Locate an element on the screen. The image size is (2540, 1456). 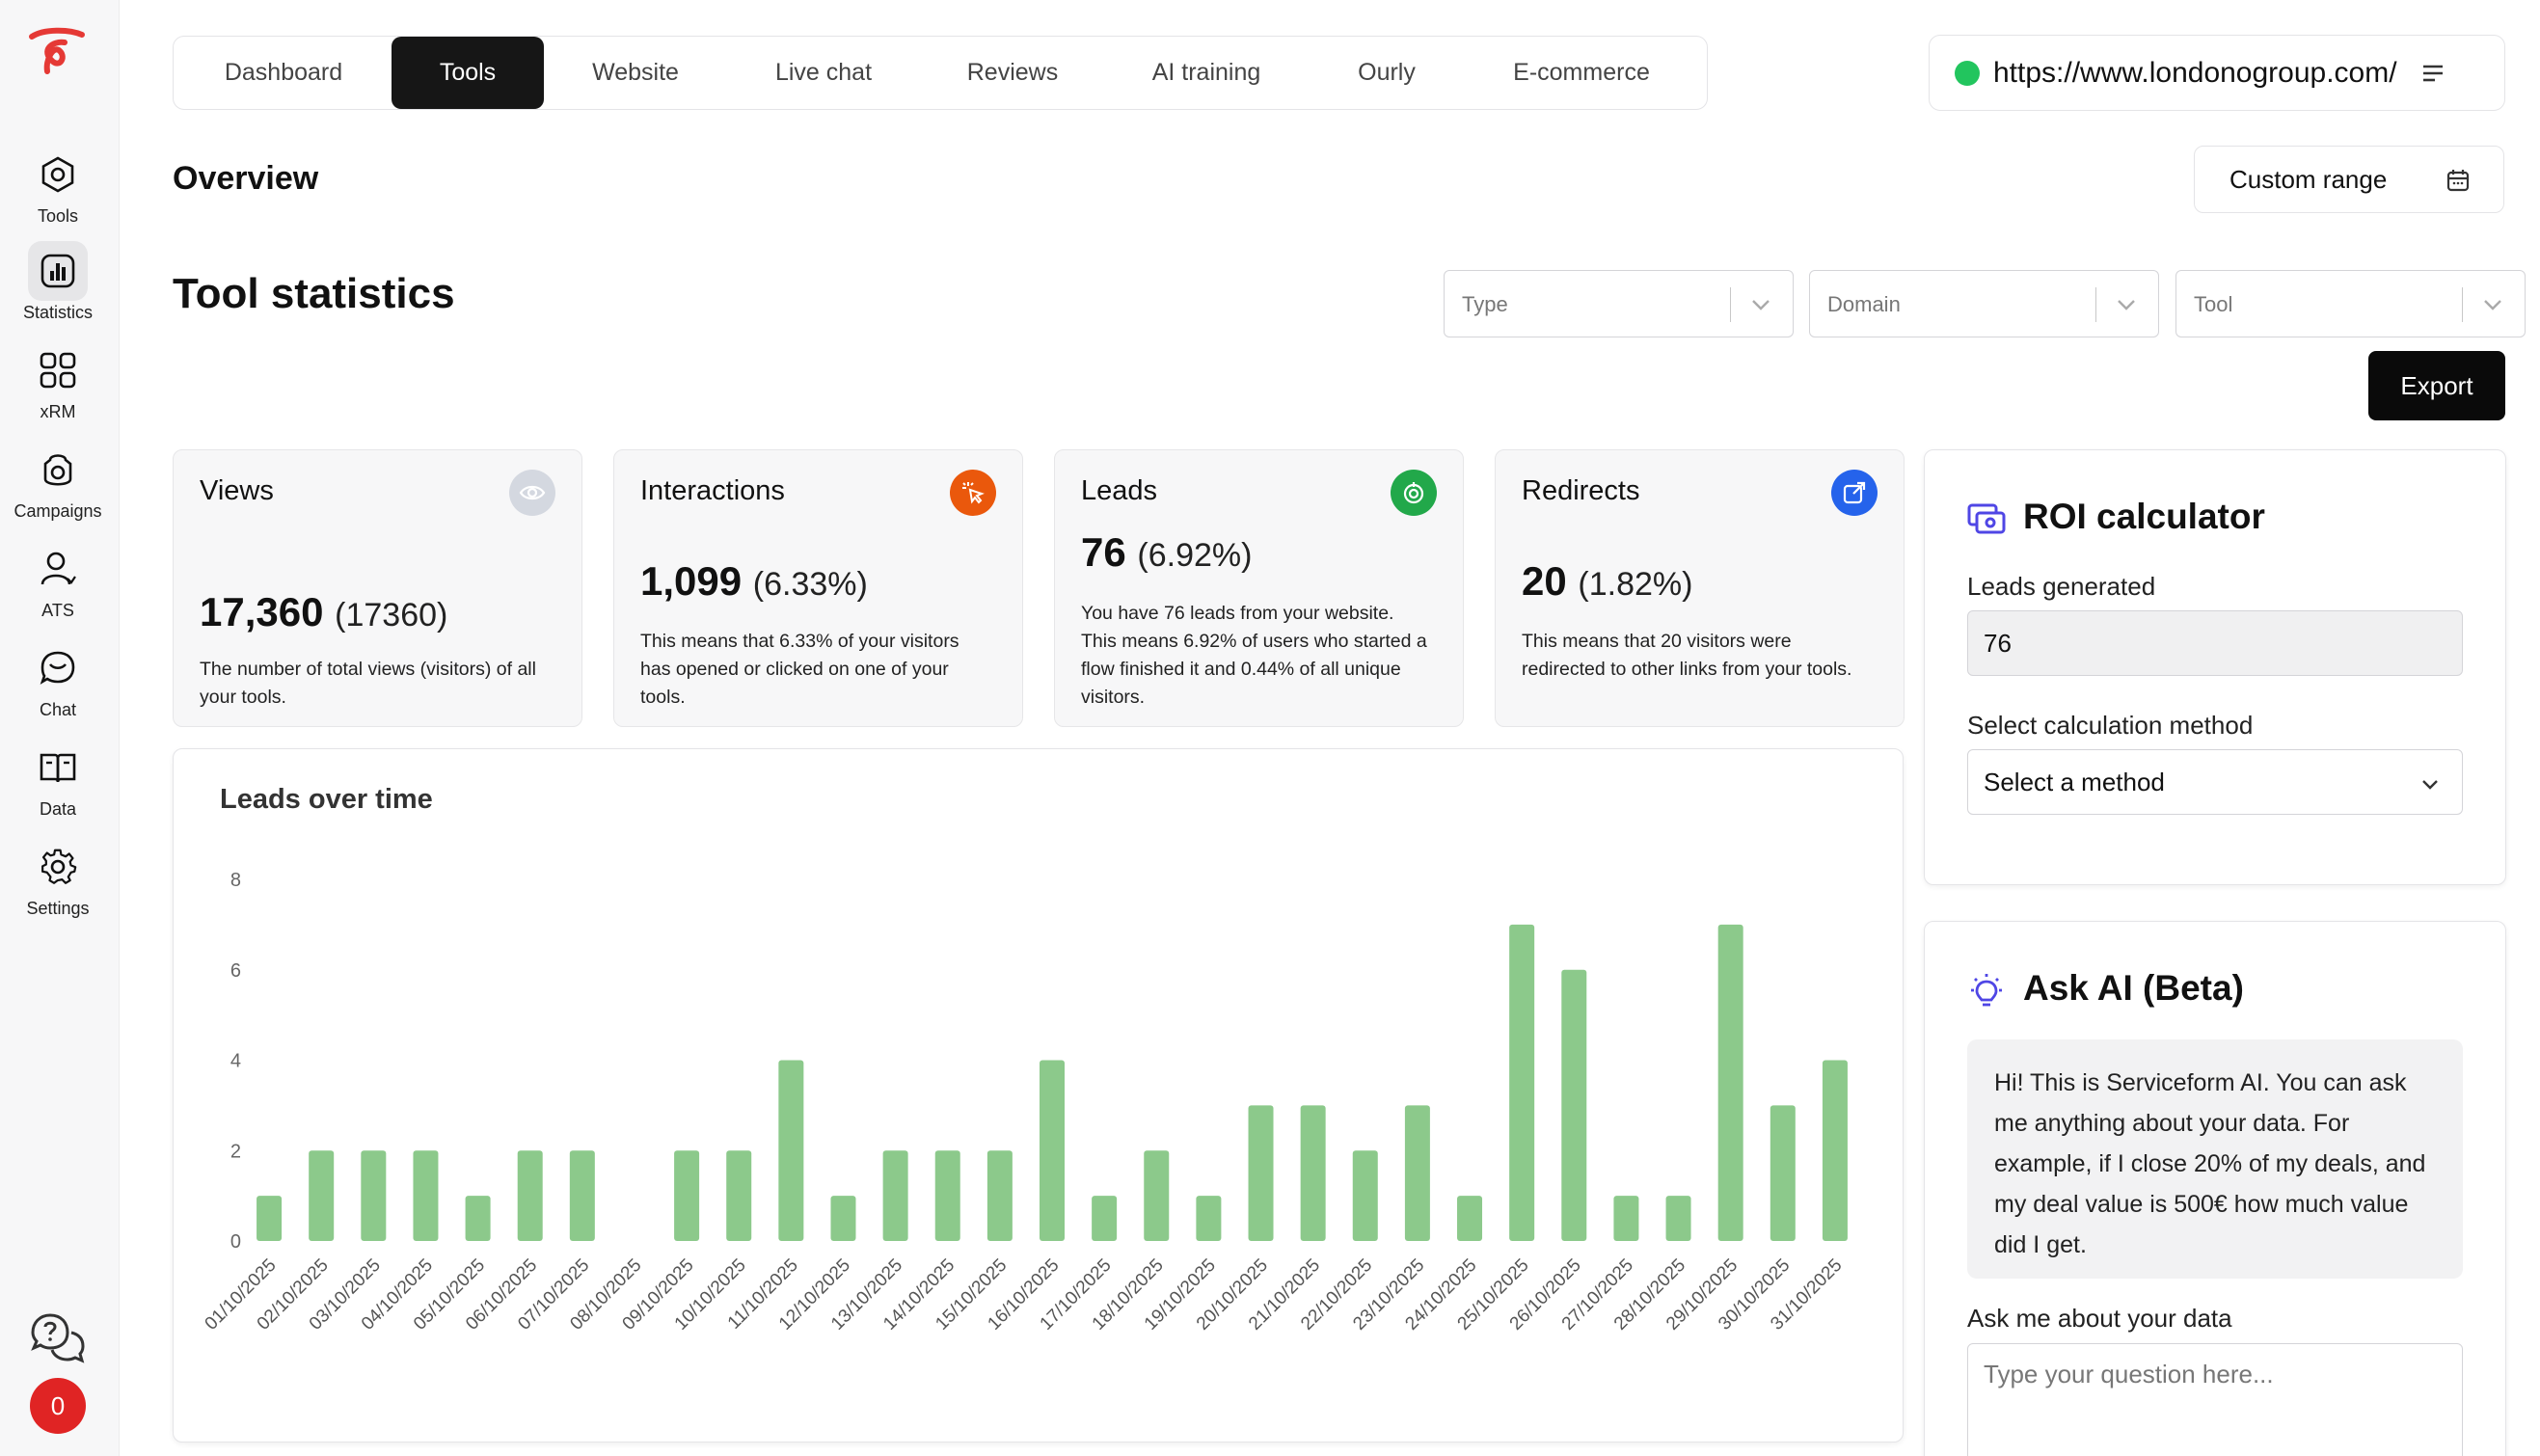
stat-title: Interactions is located at coordinates (712, 490).